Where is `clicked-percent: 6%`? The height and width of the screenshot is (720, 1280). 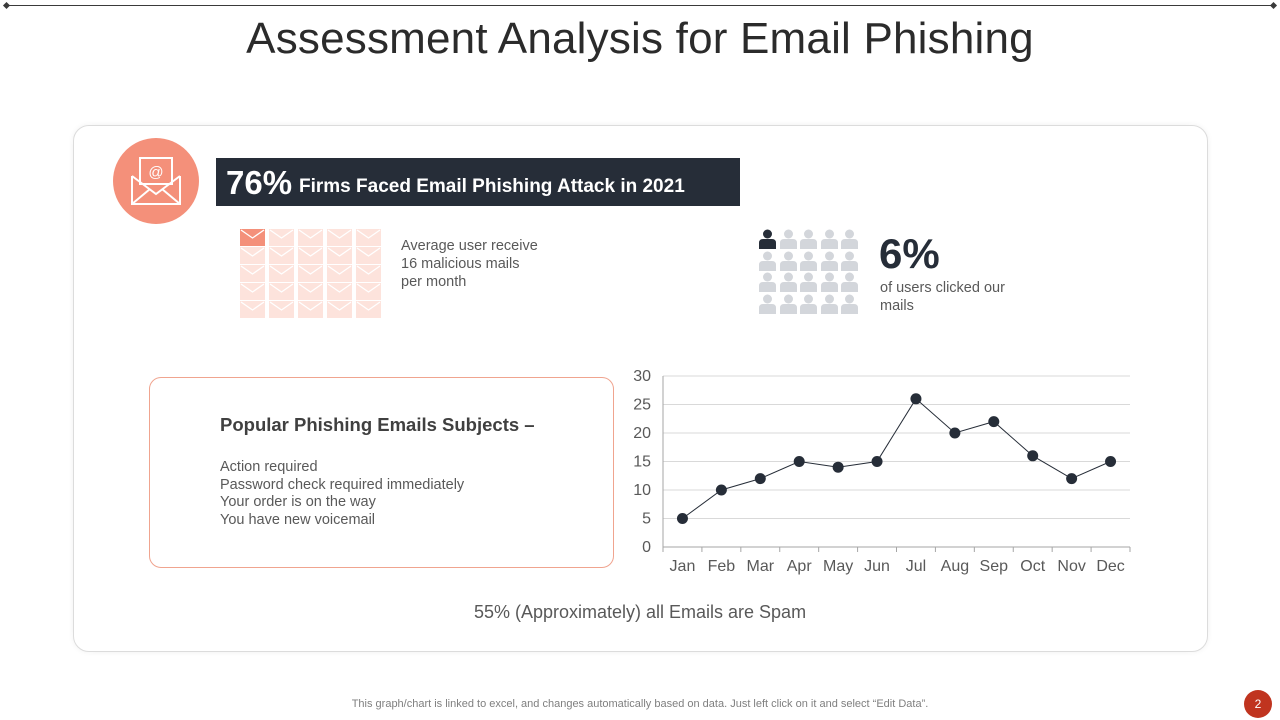
clicked-percent: 6% is located at coordinates (909, 253).